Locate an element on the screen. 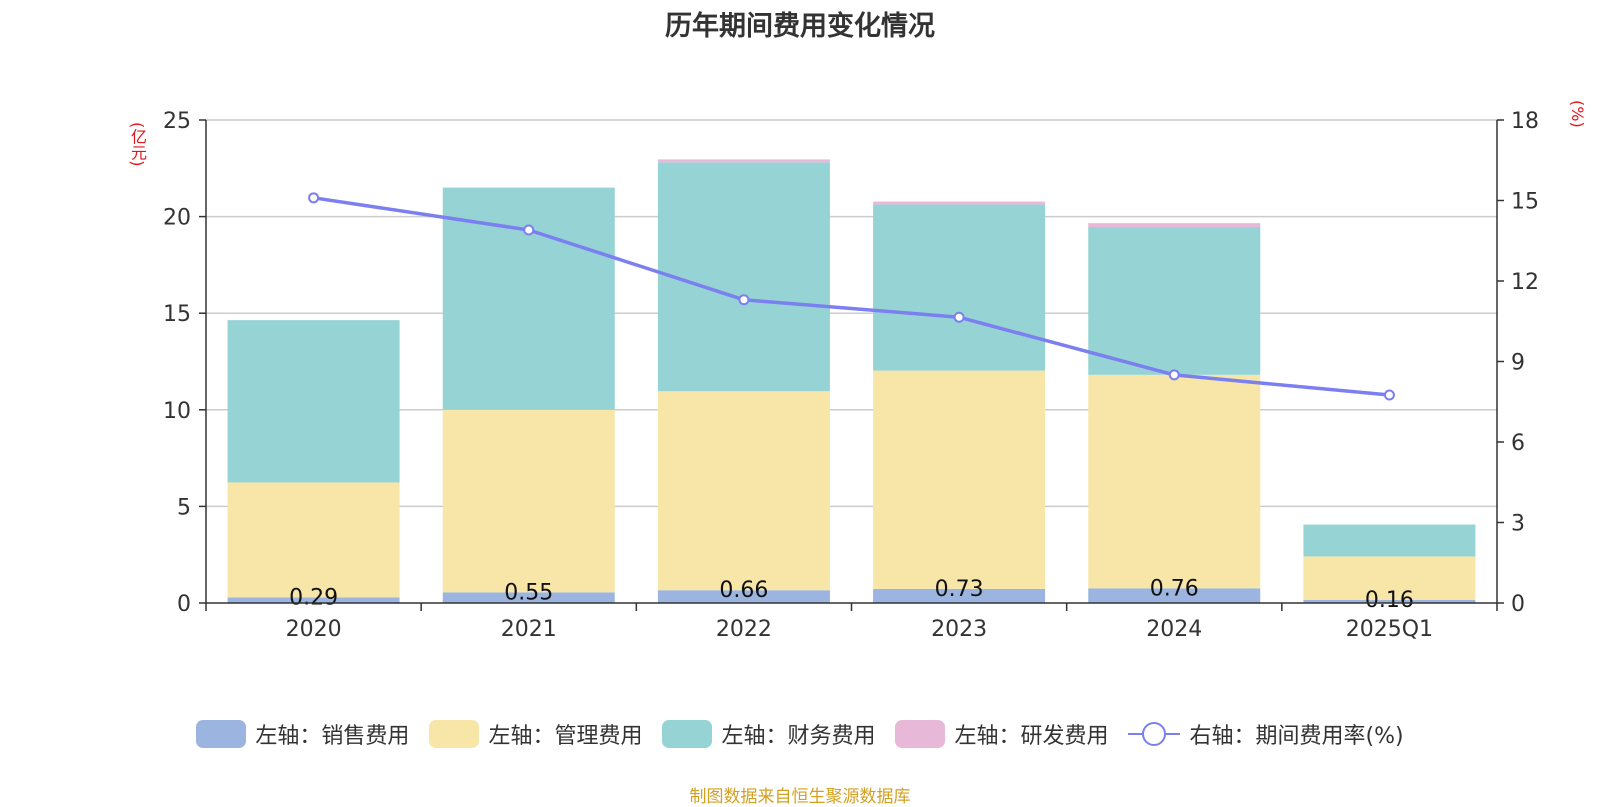 This screenshot has height=807, width=1600. legend-label-expense-rate: 右轴：期间费用率(%) is located at coordinates (1296, 736).